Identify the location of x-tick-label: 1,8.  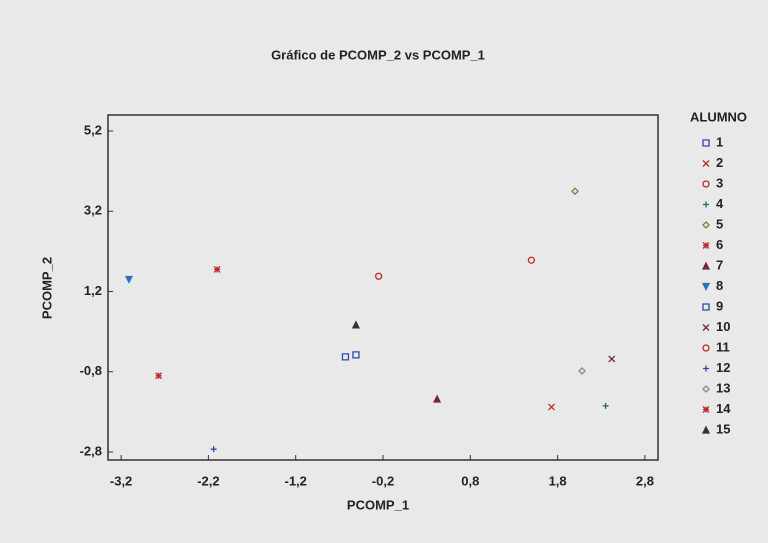
(558, 480).